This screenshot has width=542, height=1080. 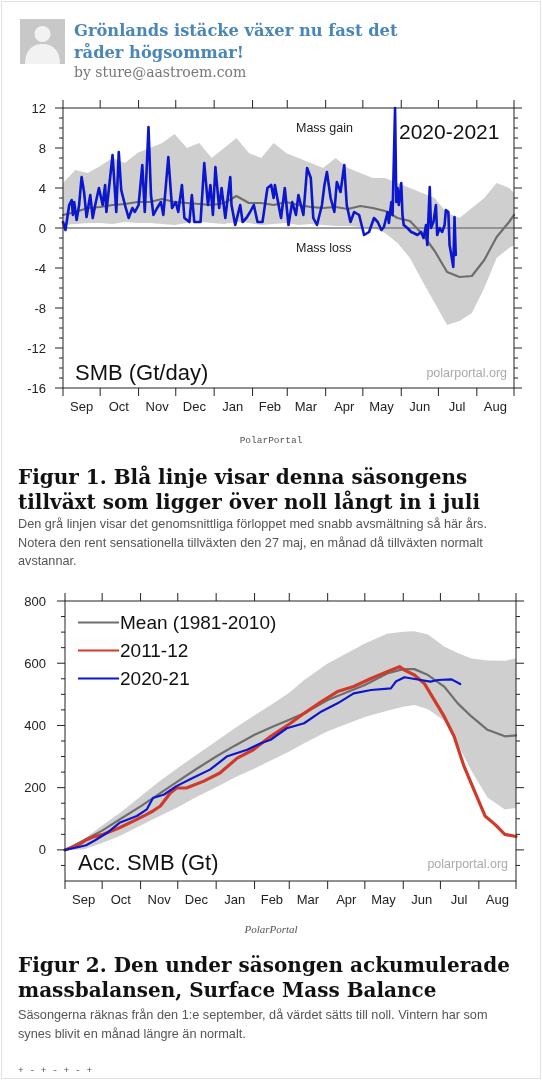 I want to click on y-tick-label: 8, so click(x=42, y=148).